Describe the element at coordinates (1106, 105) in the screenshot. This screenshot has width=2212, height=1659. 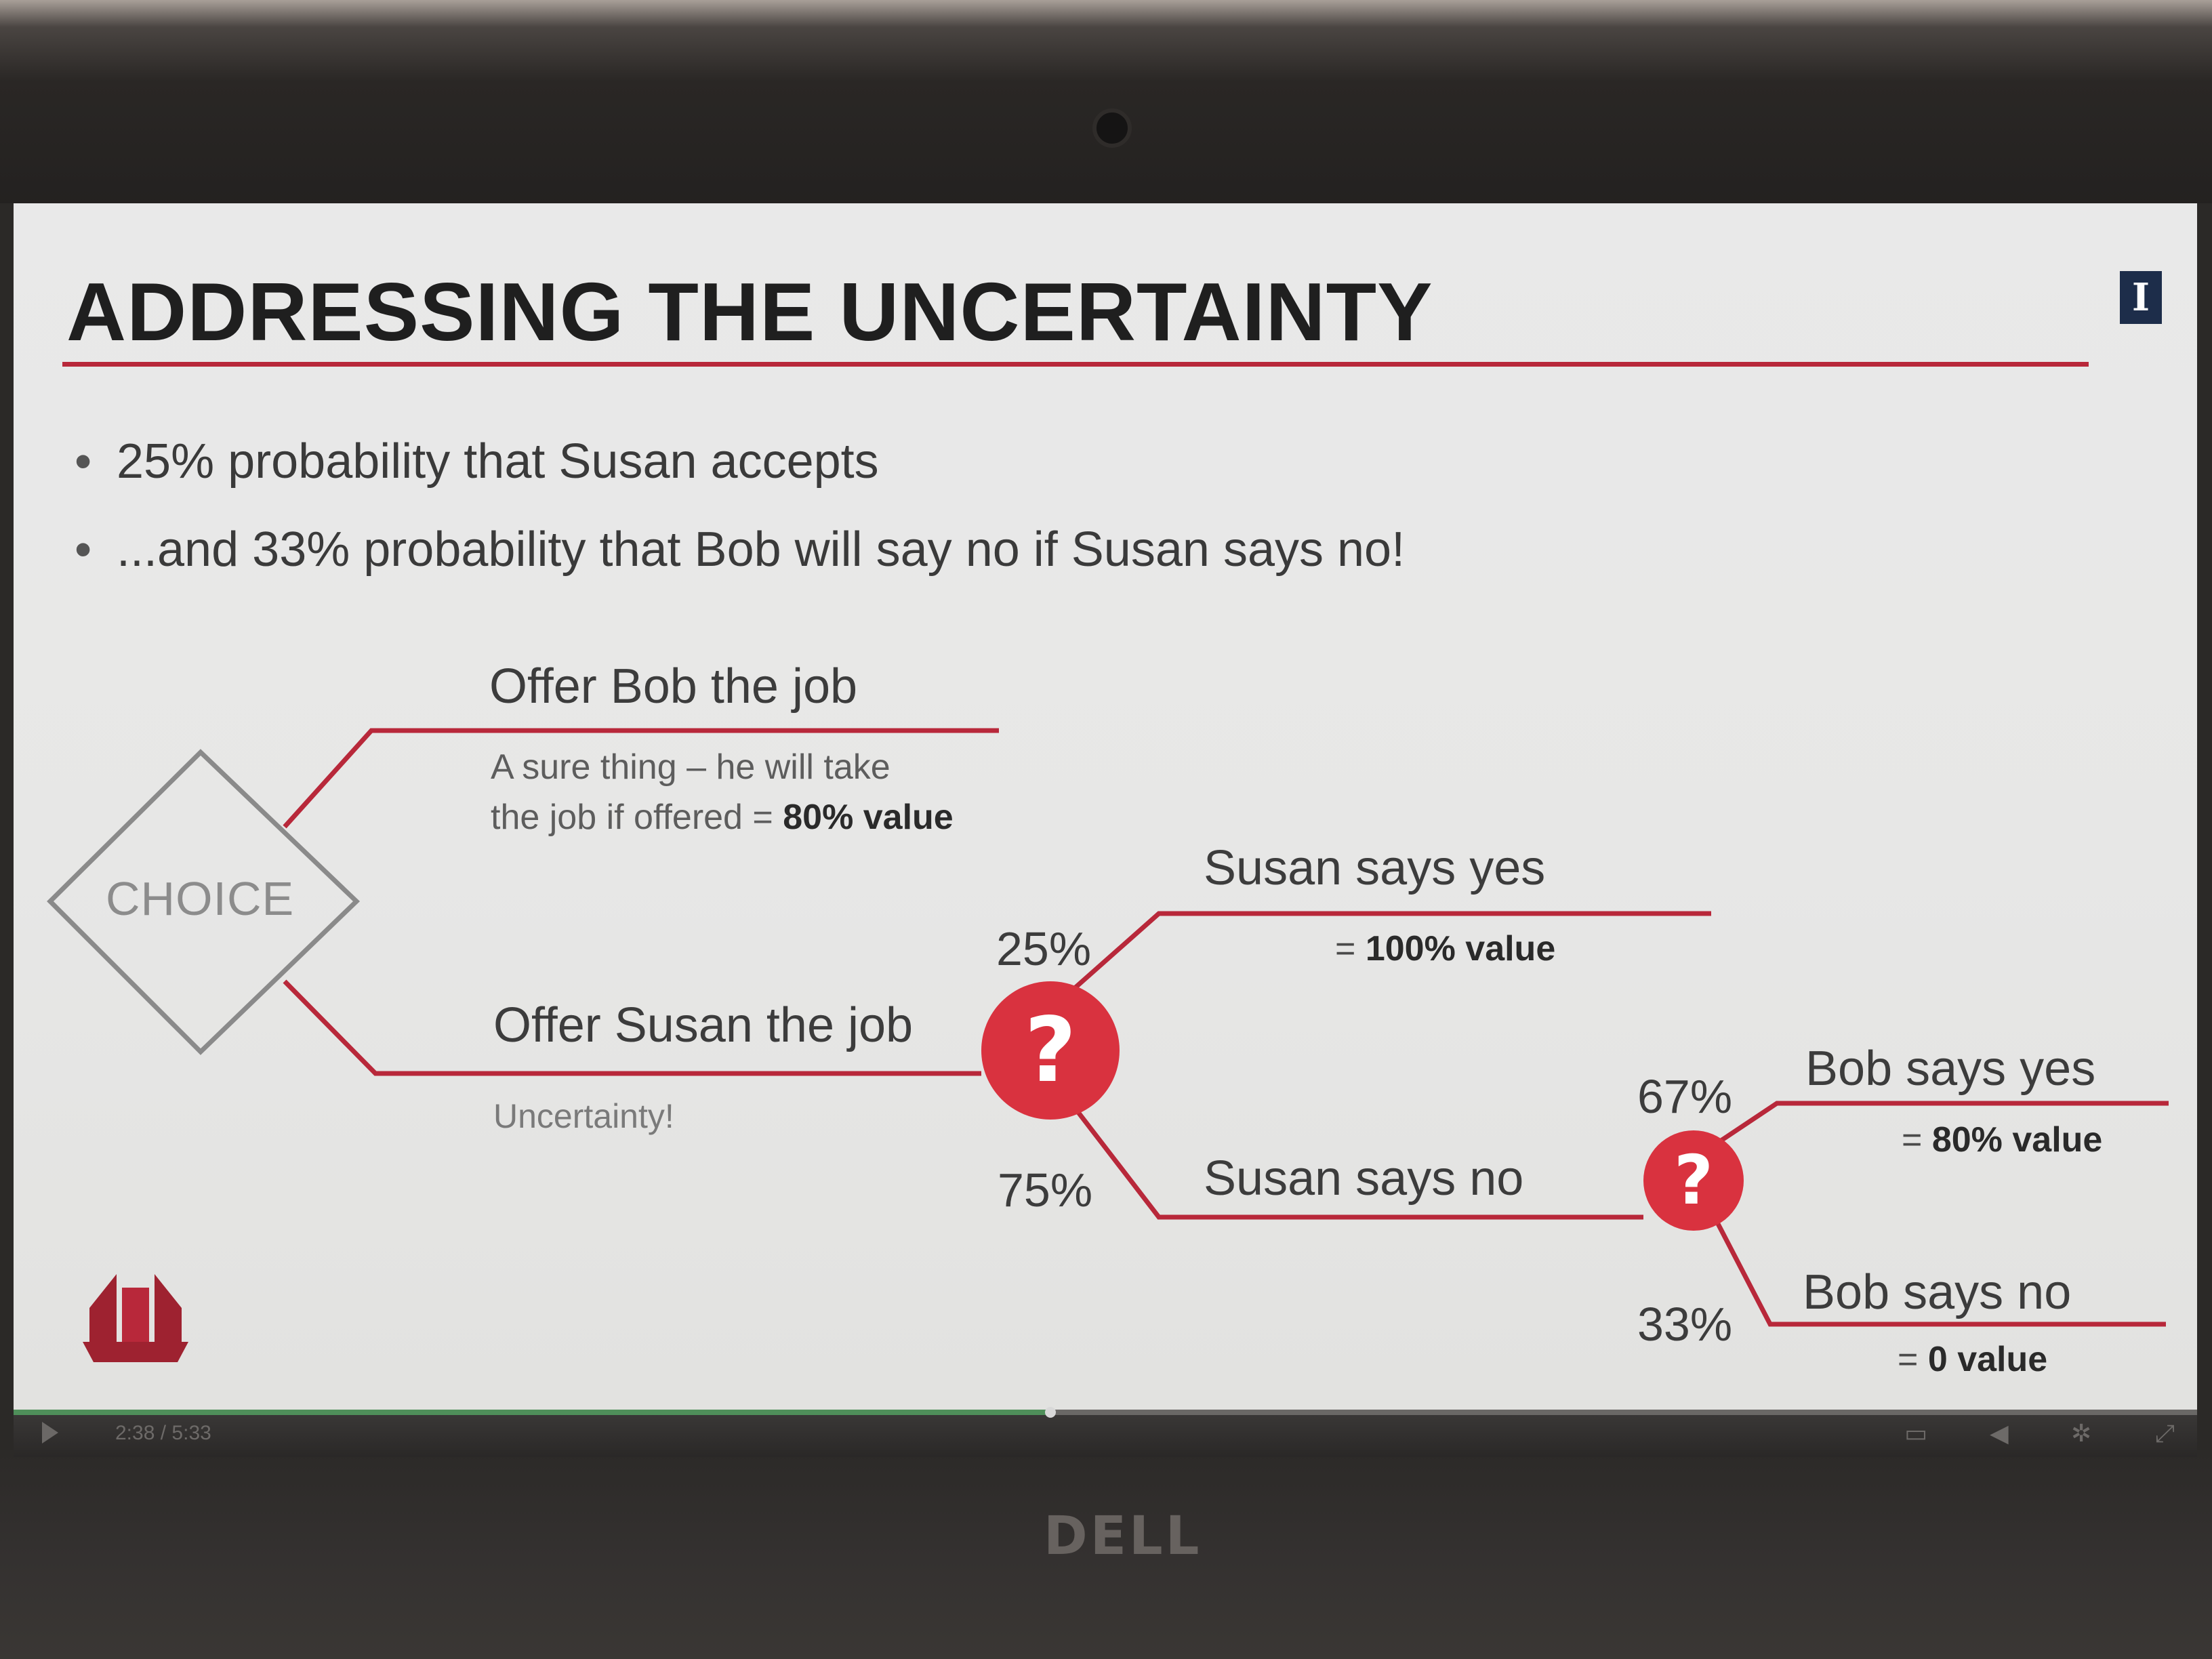
I see `monitor-bezel-top` at that location.